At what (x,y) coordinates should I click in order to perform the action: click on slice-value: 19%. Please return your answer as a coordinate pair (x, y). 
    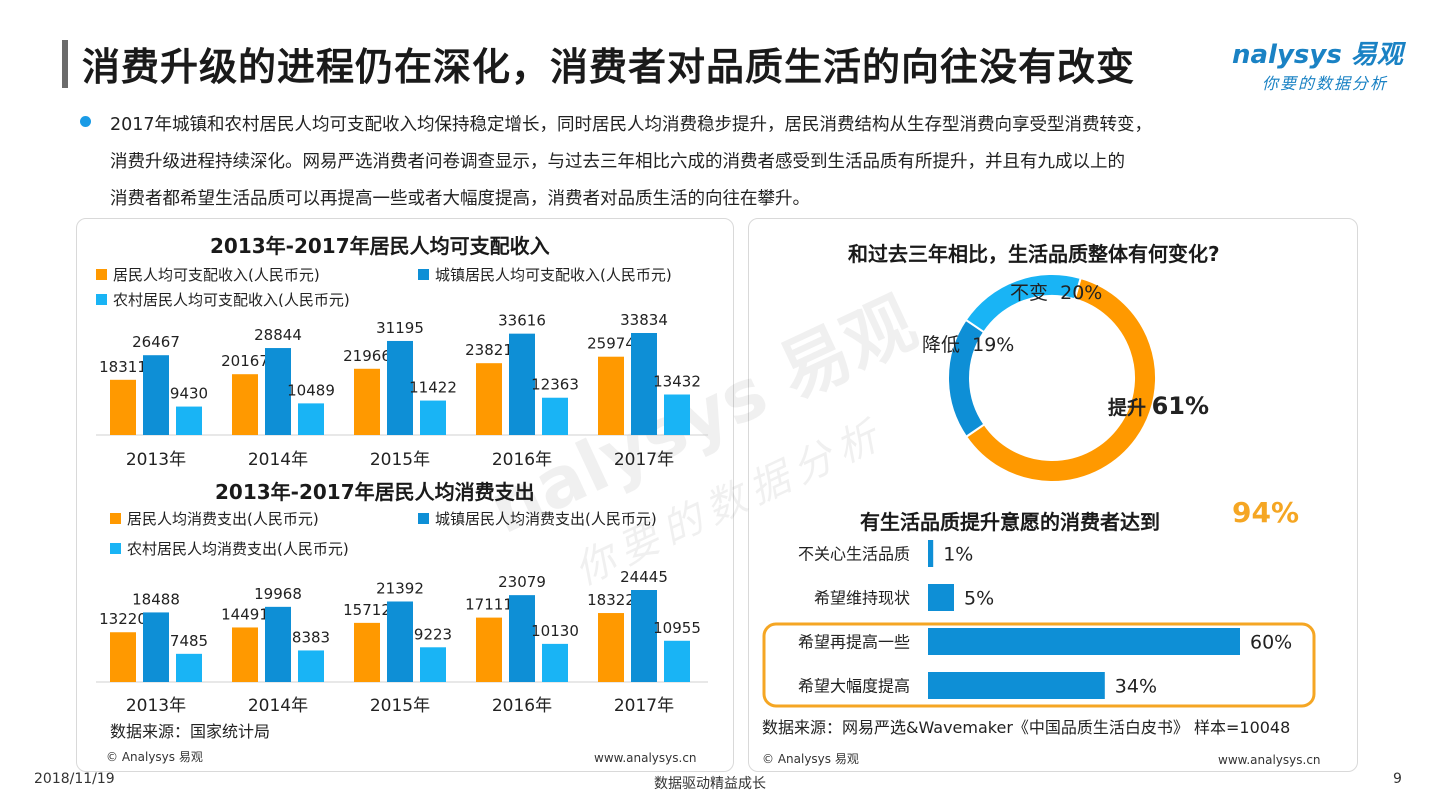
    Looking at the image, I should click on (993, 345).